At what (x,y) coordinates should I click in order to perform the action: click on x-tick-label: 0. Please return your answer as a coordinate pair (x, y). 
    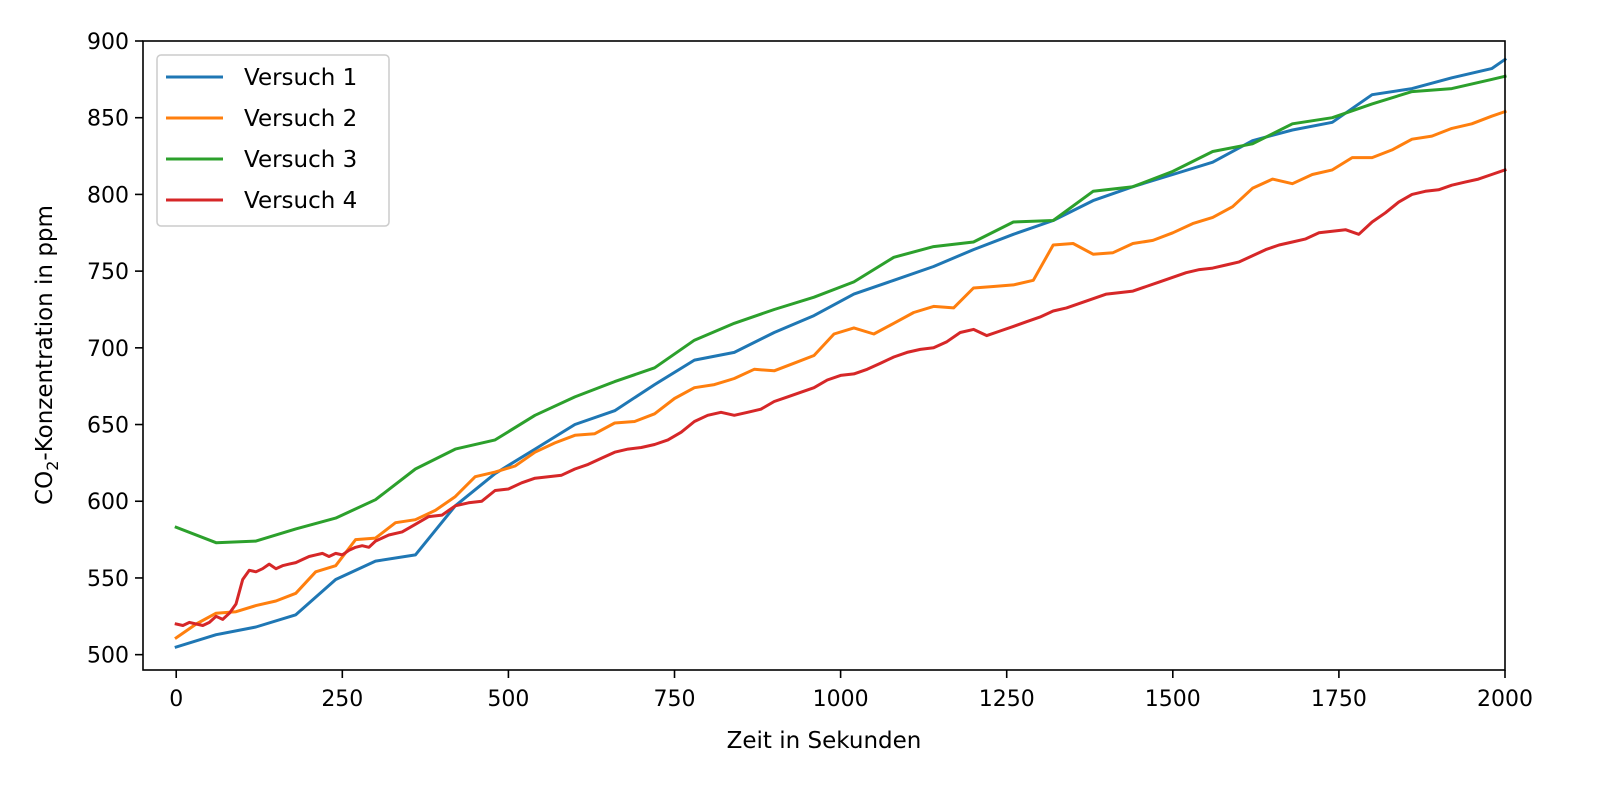
    Looking at the image, I should click on (176, 699).